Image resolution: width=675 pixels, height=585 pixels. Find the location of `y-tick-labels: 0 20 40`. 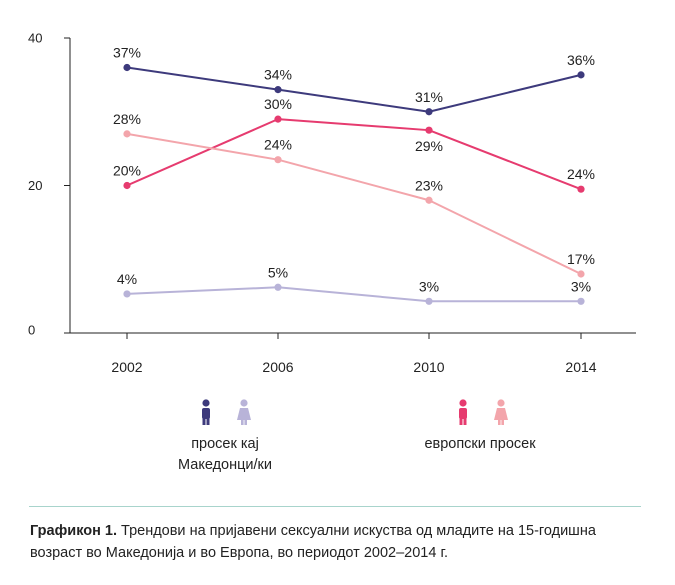

y-tick-labels: 0 20 40 is located at coordinates (49, 183).